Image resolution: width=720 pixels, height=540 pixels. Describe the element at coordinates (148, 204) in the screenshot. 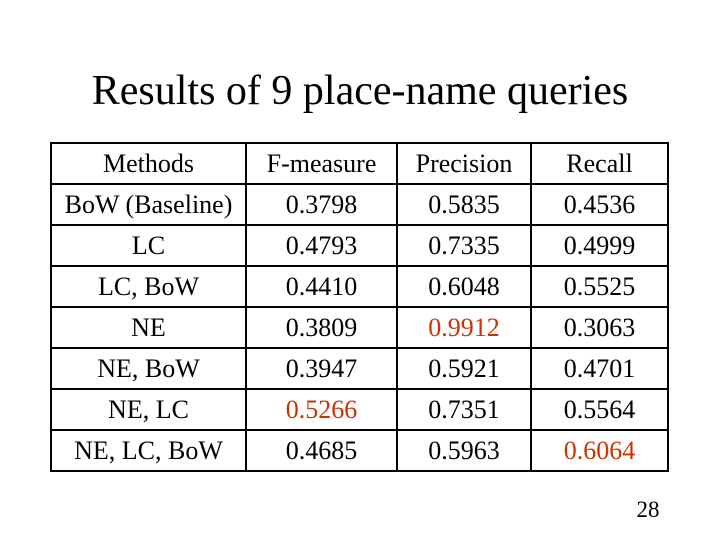

I see `method-cell: BoW (Baseline)` at that location.